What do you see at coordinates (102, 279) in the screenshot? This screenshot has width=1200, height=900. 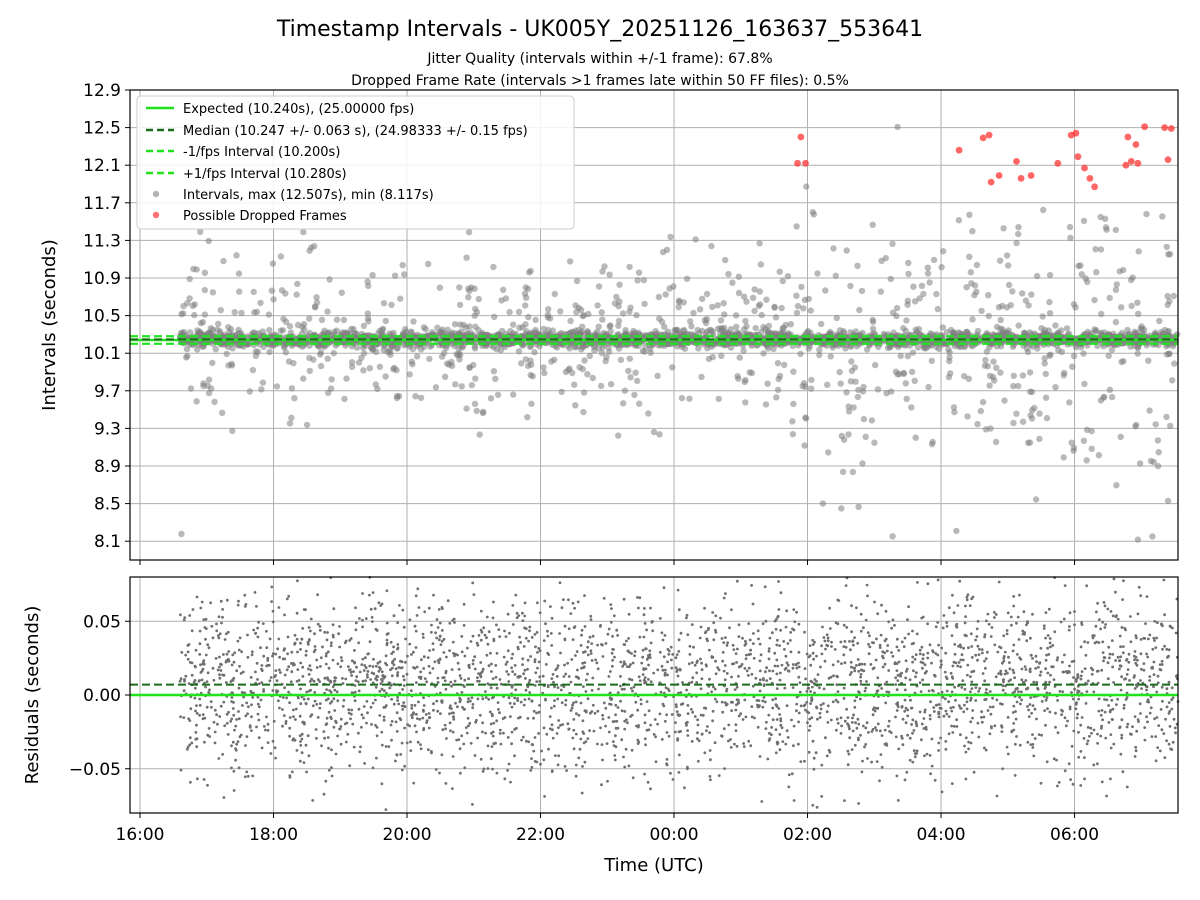 I see `intervals-y-tick-label: 10.9` at bounding box center [102, 279].